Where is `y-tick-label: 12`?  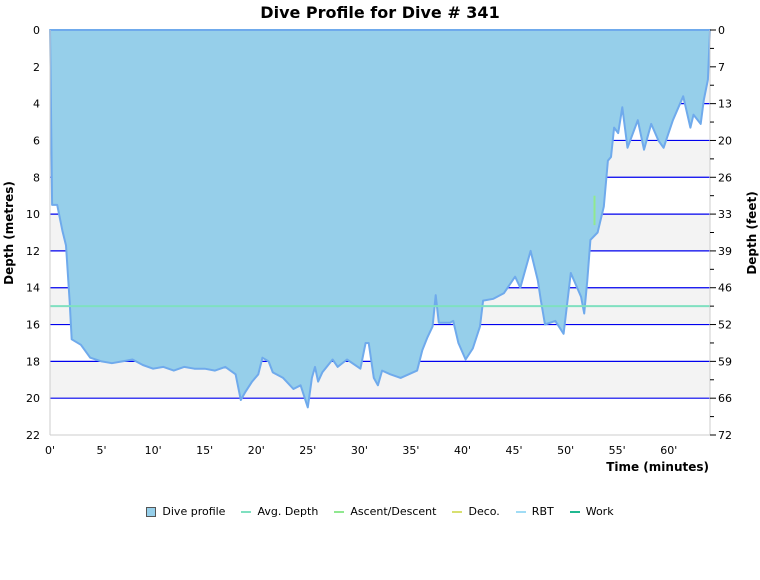 y-tick-label: 12 is located at coordinates (33, 251).